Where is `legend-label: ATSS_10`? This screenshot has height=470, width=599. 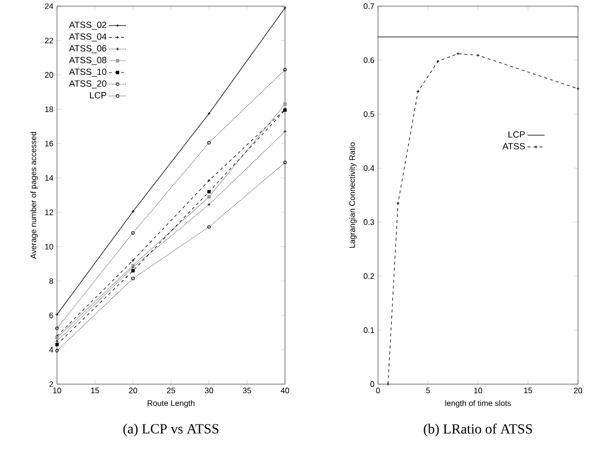
legend-label: ATSS_10 is located at coordinates (87, 72).